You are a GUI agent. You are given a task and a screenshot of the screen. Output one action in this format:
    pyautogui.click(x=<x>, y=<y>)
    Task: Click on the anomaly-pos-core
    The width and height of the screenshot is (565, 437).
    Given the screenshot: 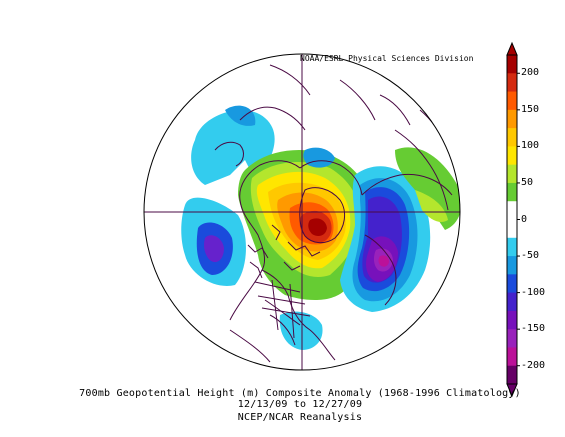 What is the action you would take?
    pyautogui.click(x=317, y=227)
    